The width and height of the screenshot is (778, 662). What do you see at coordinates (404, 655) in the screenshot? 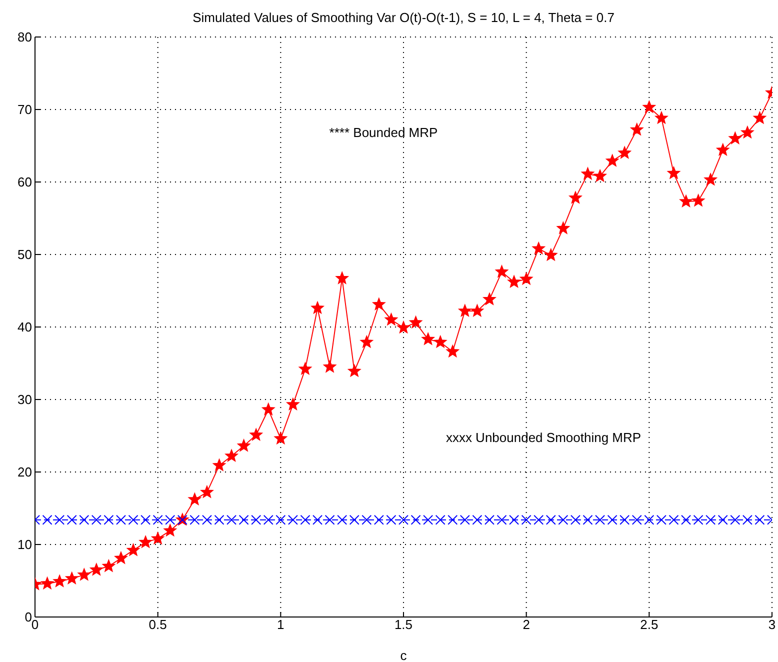
I see `x-axis-title: c` at bounding box center [404, 655].